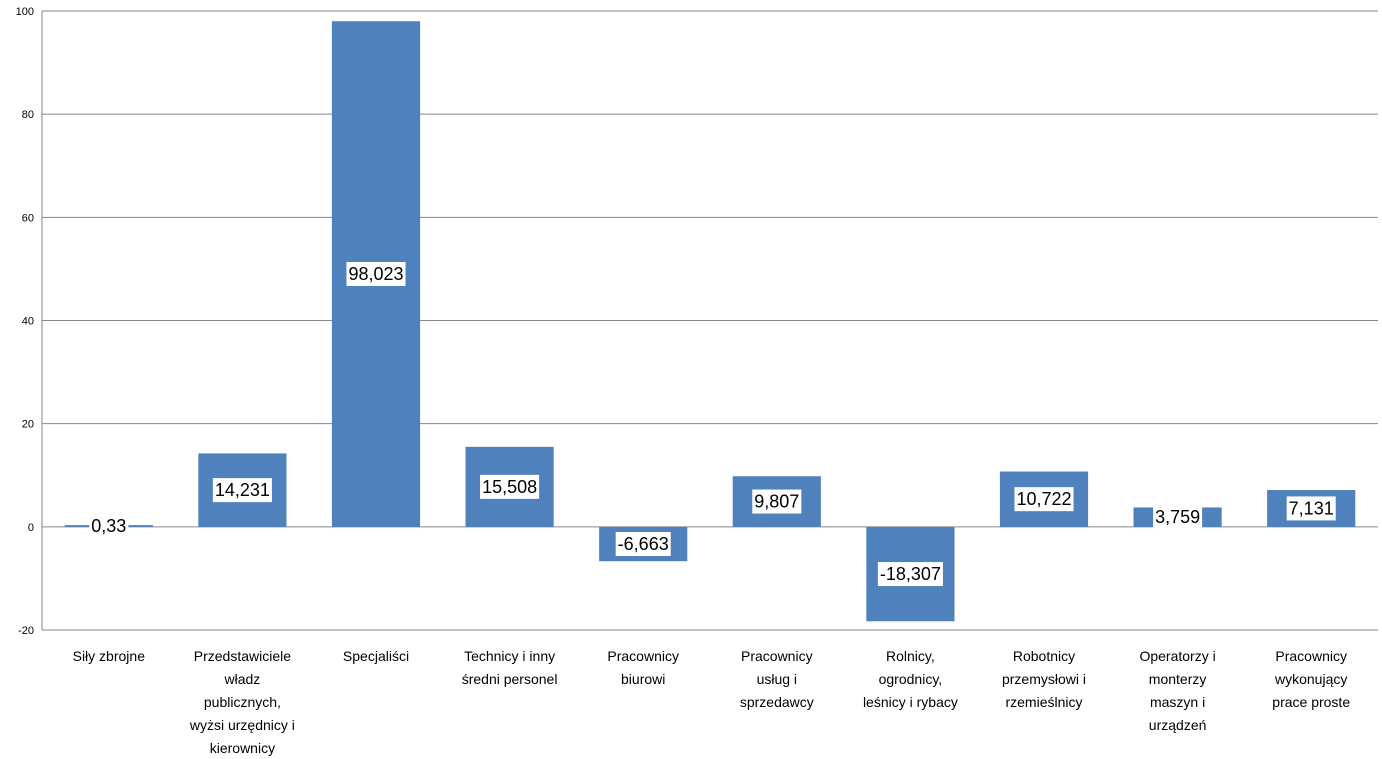  I want to click on x-category-label-line: biurowi, so click(643, 679).